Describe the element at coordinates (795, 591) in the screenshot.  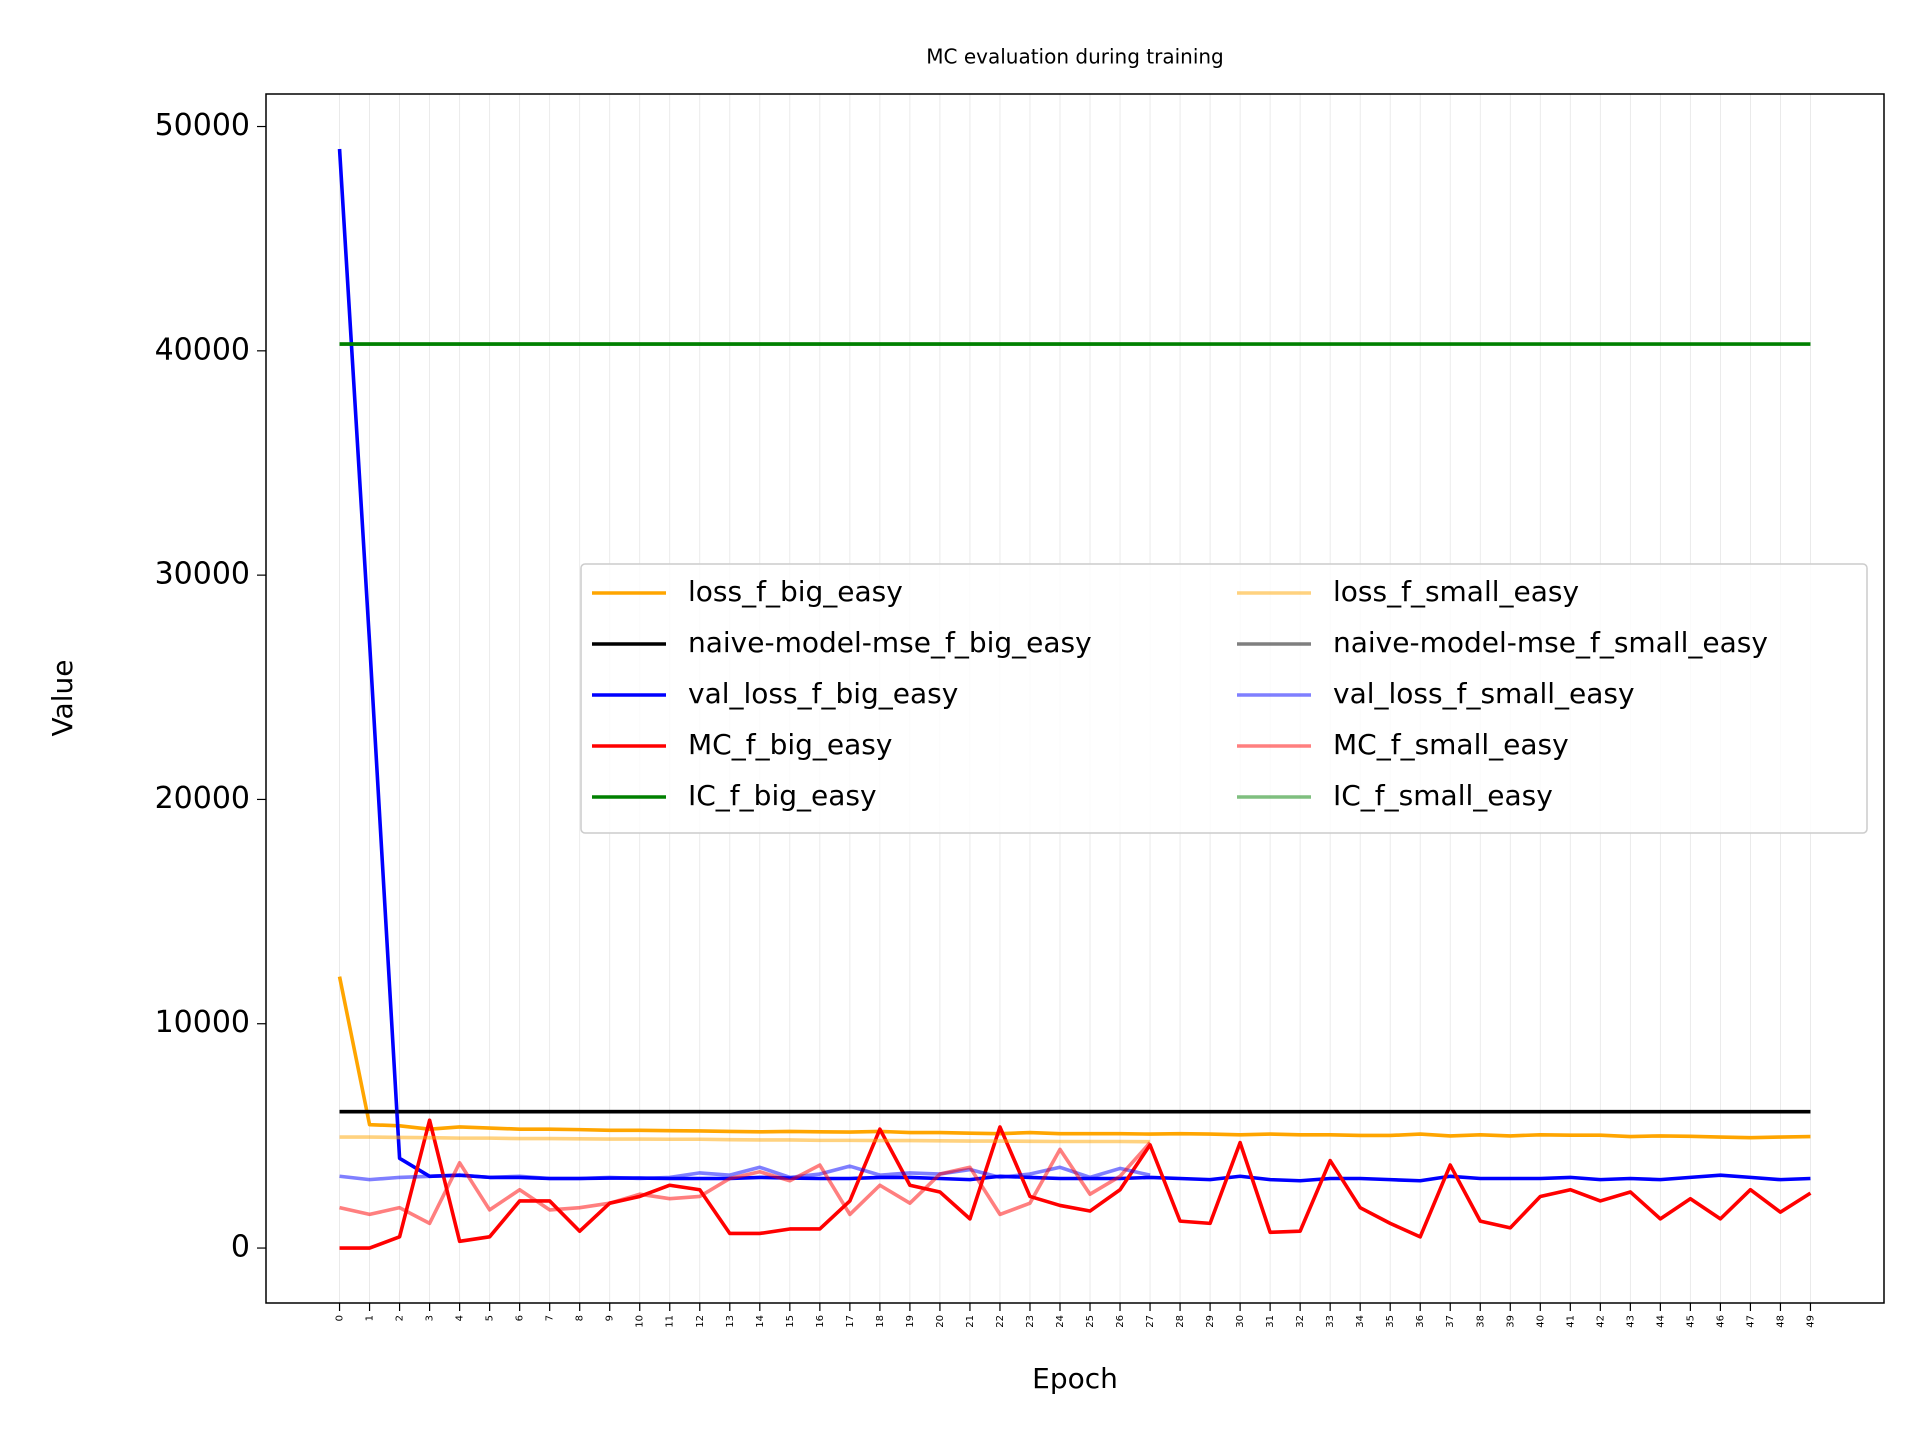
I see `legend-label: loss_f_big_easy` at that location.